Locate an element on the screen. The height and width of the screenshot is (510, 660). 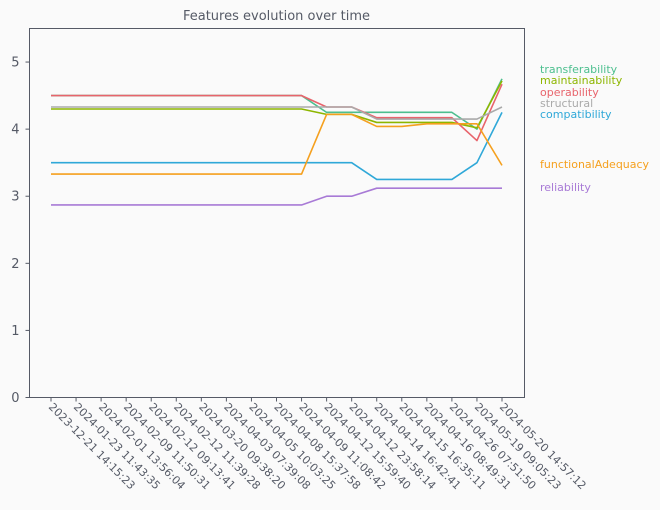
y-axis: 0 1 2 3 4 5 is located at coordinates (20, 231).